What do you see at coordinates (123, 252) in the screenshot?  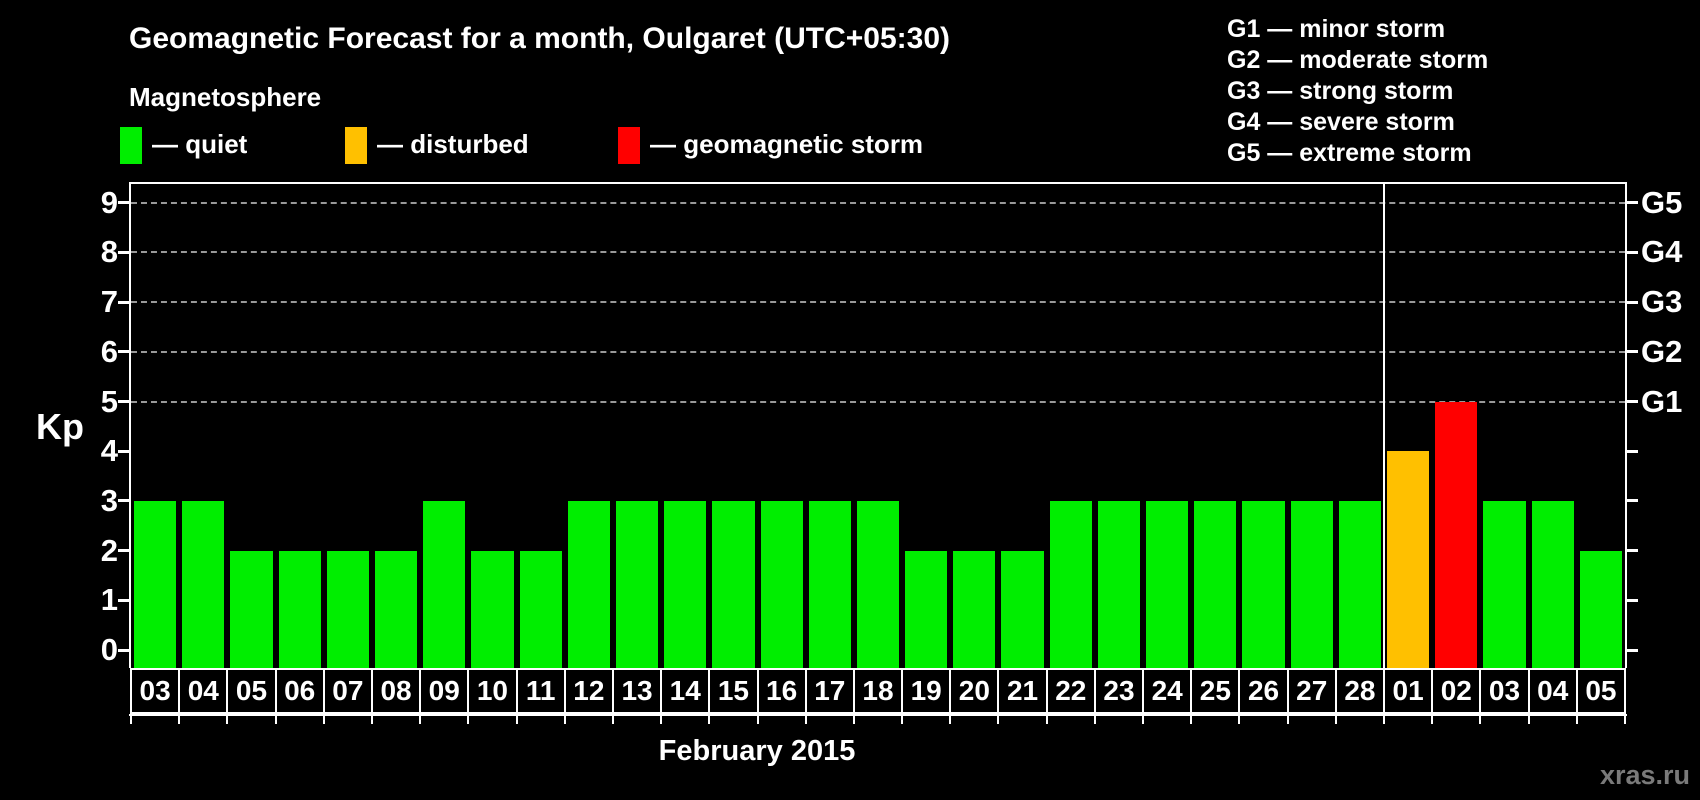 I see `left-tick-kp8` at bounding box center [123, 252].